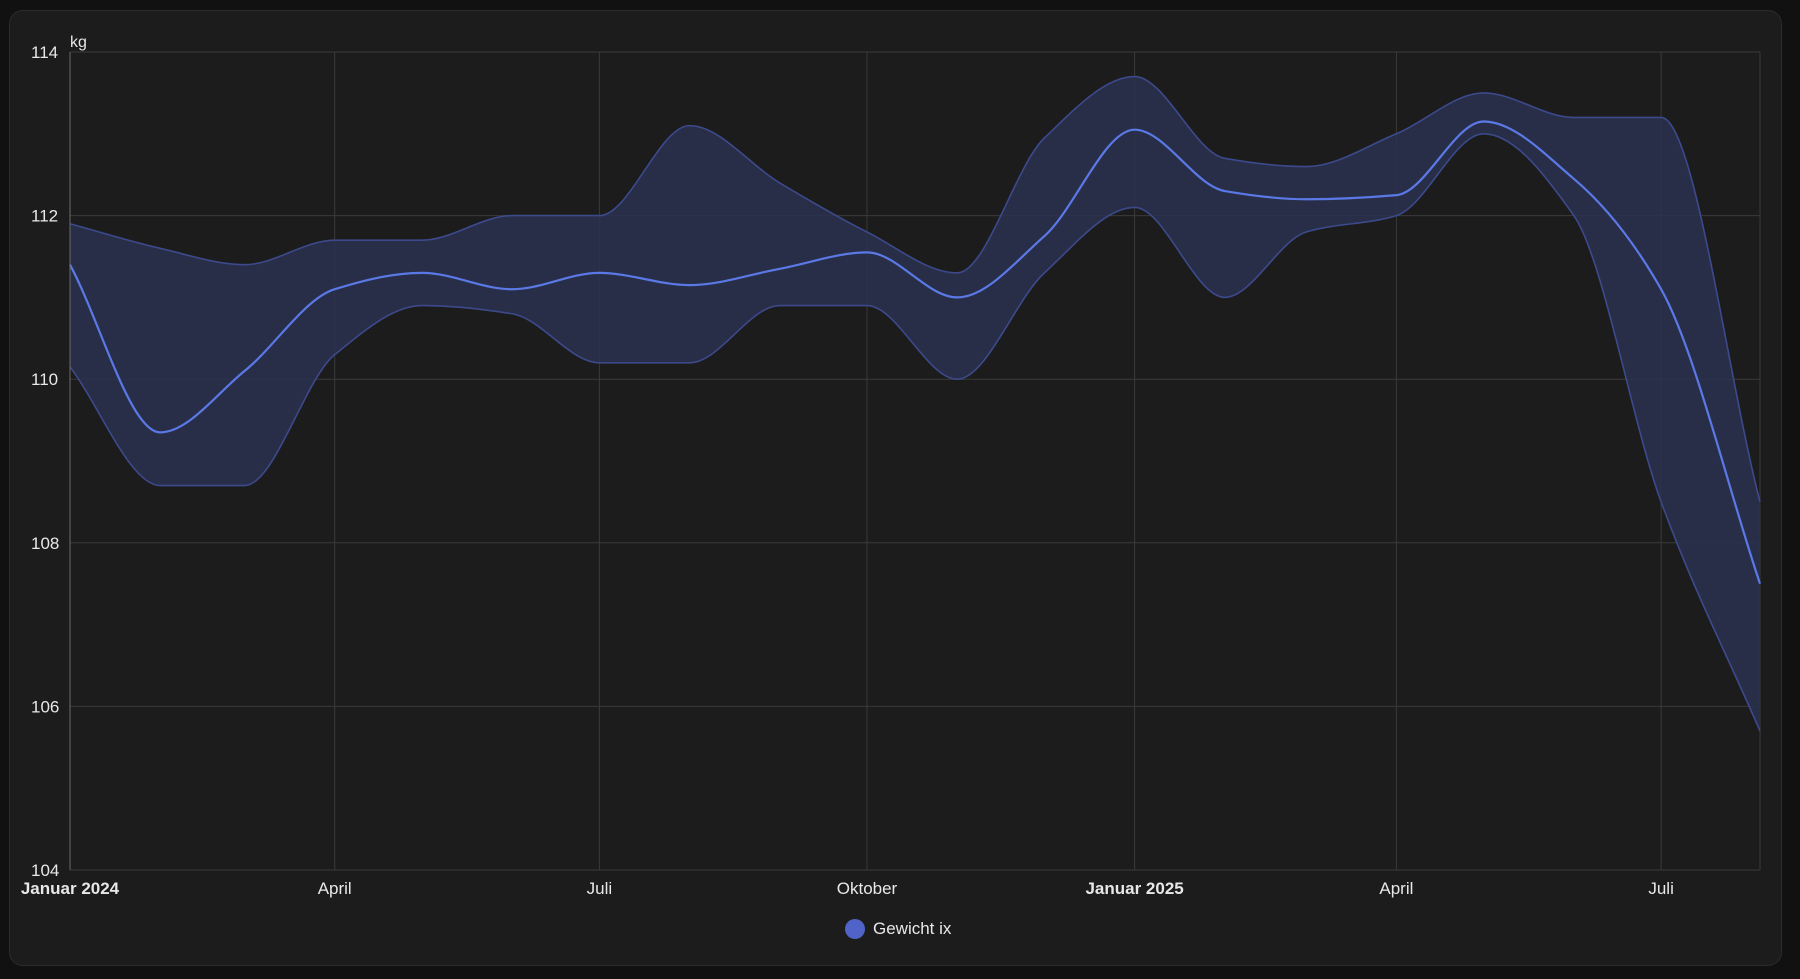 Image resolution: width=1800 pixels, height=979 pixels. I want to click on x-tick-label: Oktober, so click(867, 888).